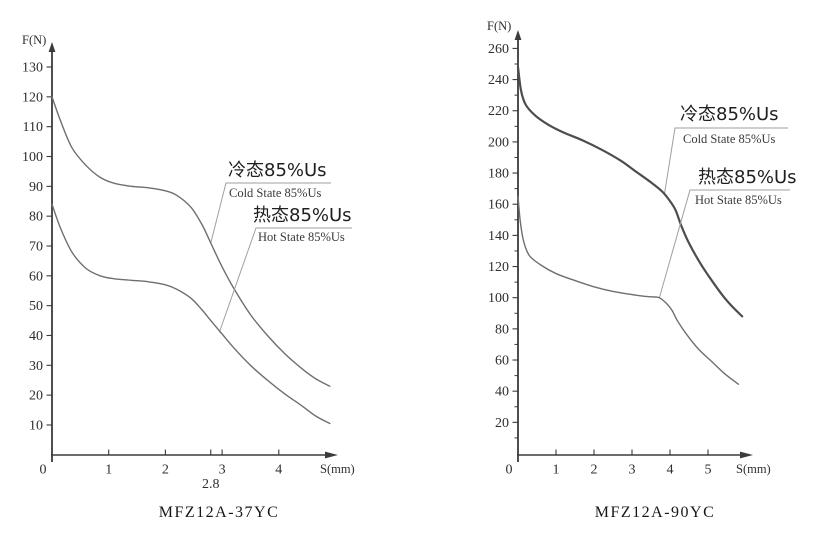 The height and width of the screenshot is (537, 815). What do you see at coordinates (32, 68) in the screenshot?
I see `y-tick-label: 130` at bounding box center [32, 68].